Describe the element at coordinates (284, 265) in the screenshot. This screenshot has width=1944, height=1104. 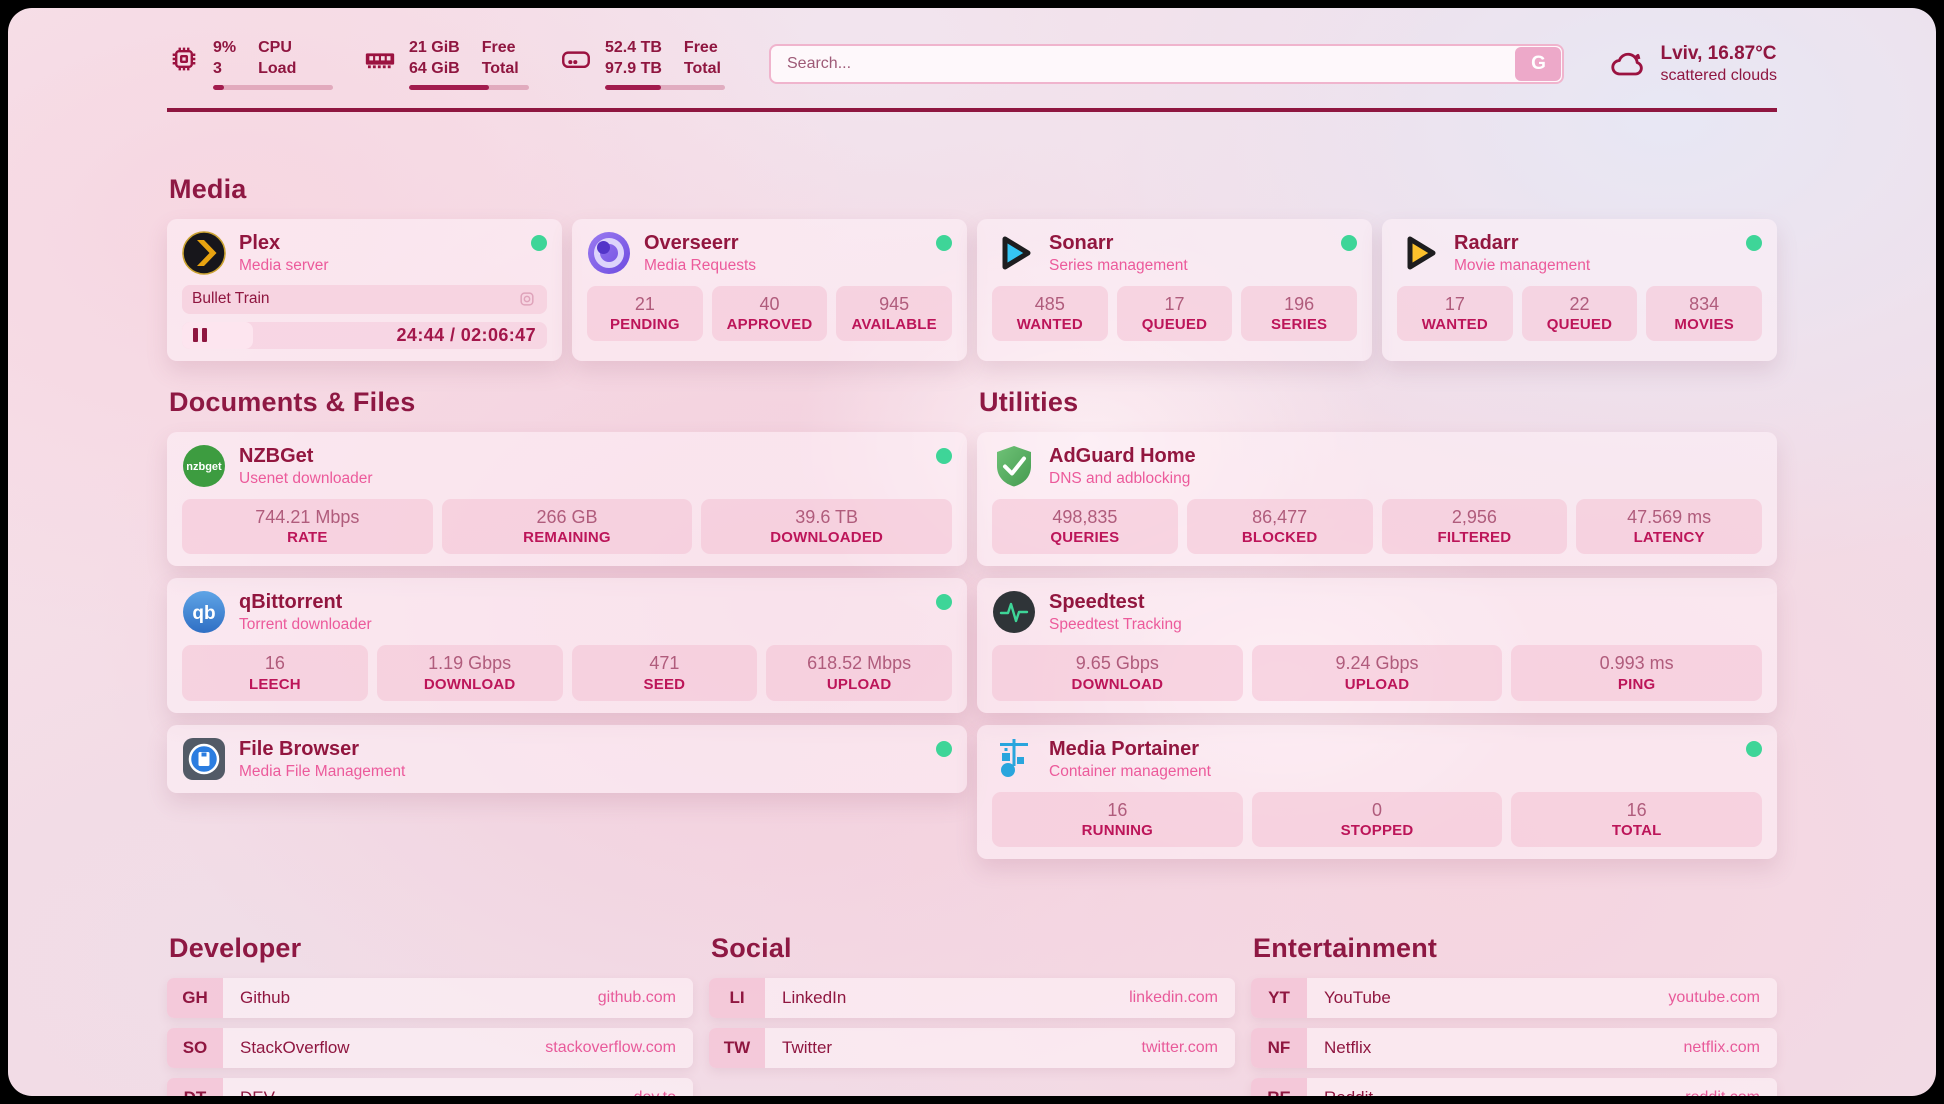
I see `plex-description: Media server` at that location.